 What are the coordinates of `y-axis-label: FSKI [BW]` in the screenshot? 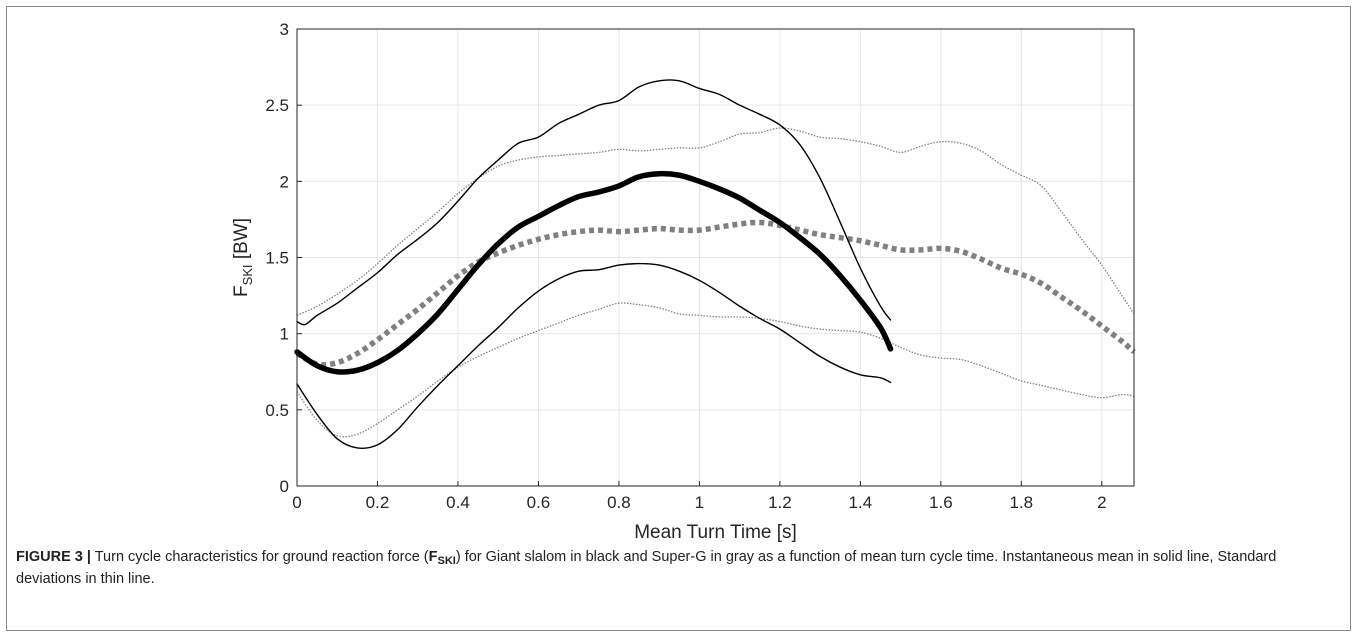 It's located at (243, 257).